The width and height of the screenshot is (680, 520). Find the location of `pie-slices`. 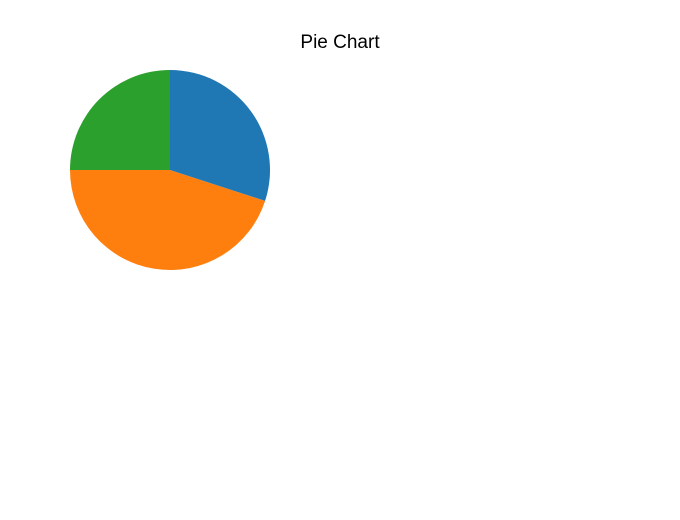

pie-slices is located at coordinates (170, 170).